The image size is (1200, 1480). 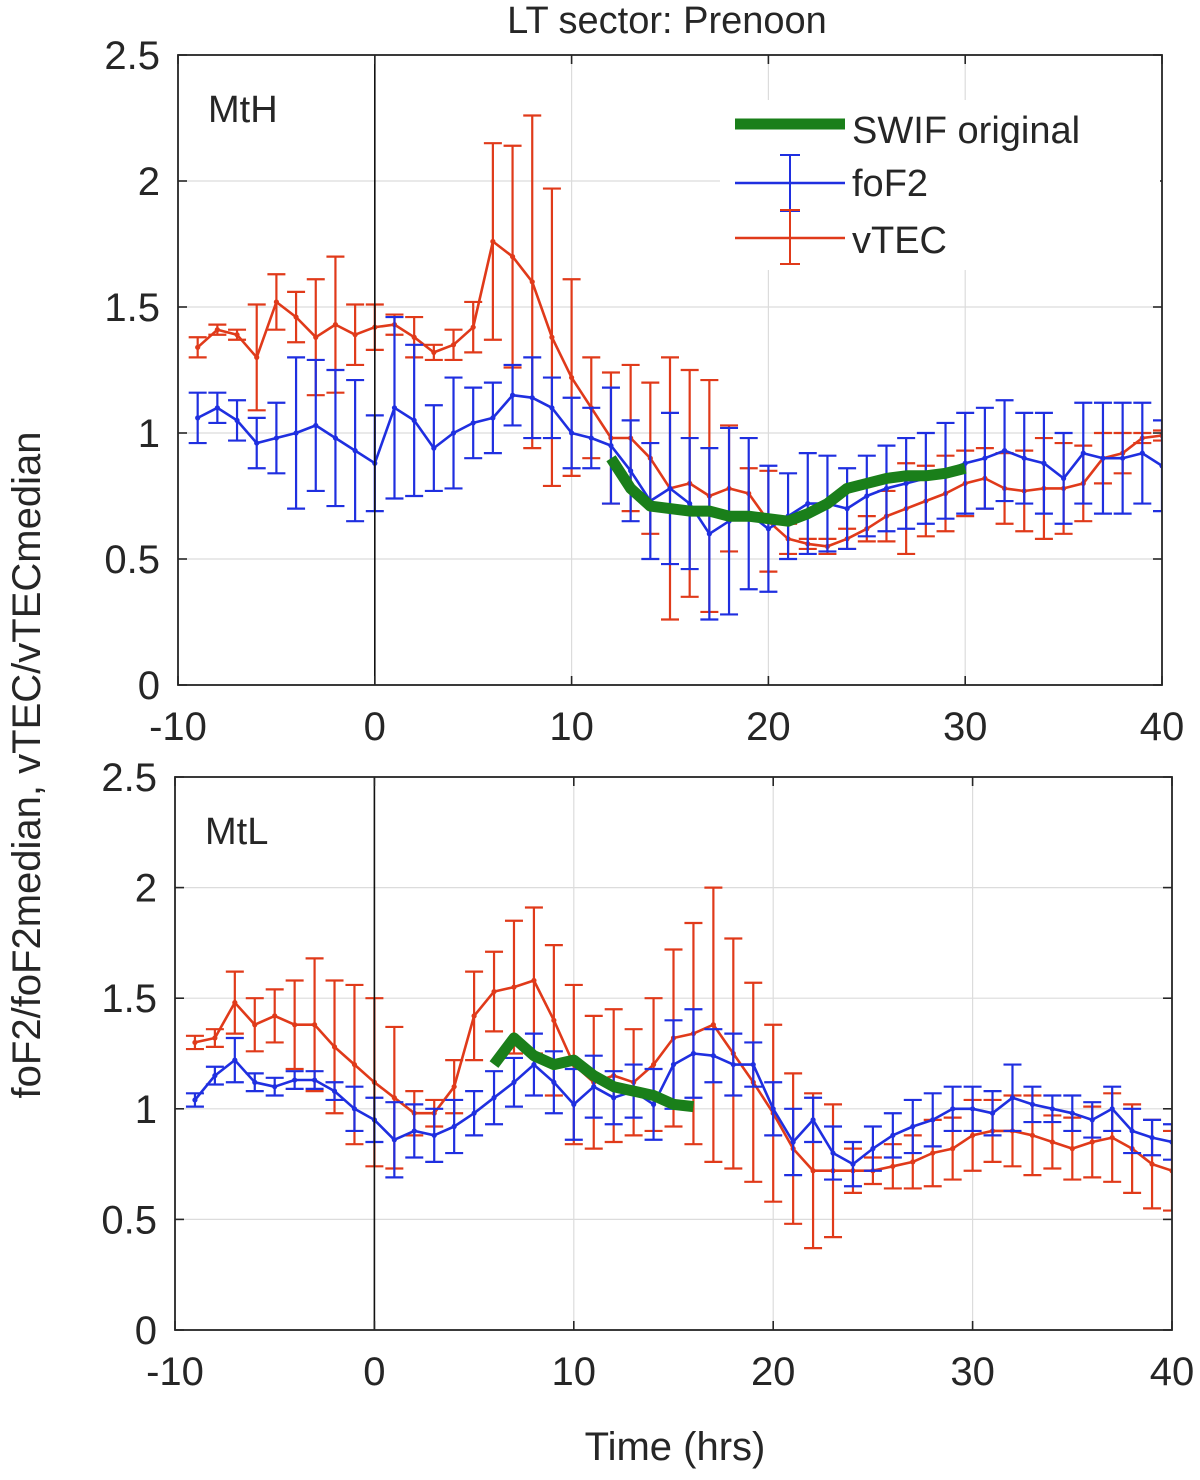 What do you see at coordinates (1172, 1372) in the screenshot?
I see `x-tick-label: 40` at bounding box center [1172, 1372].